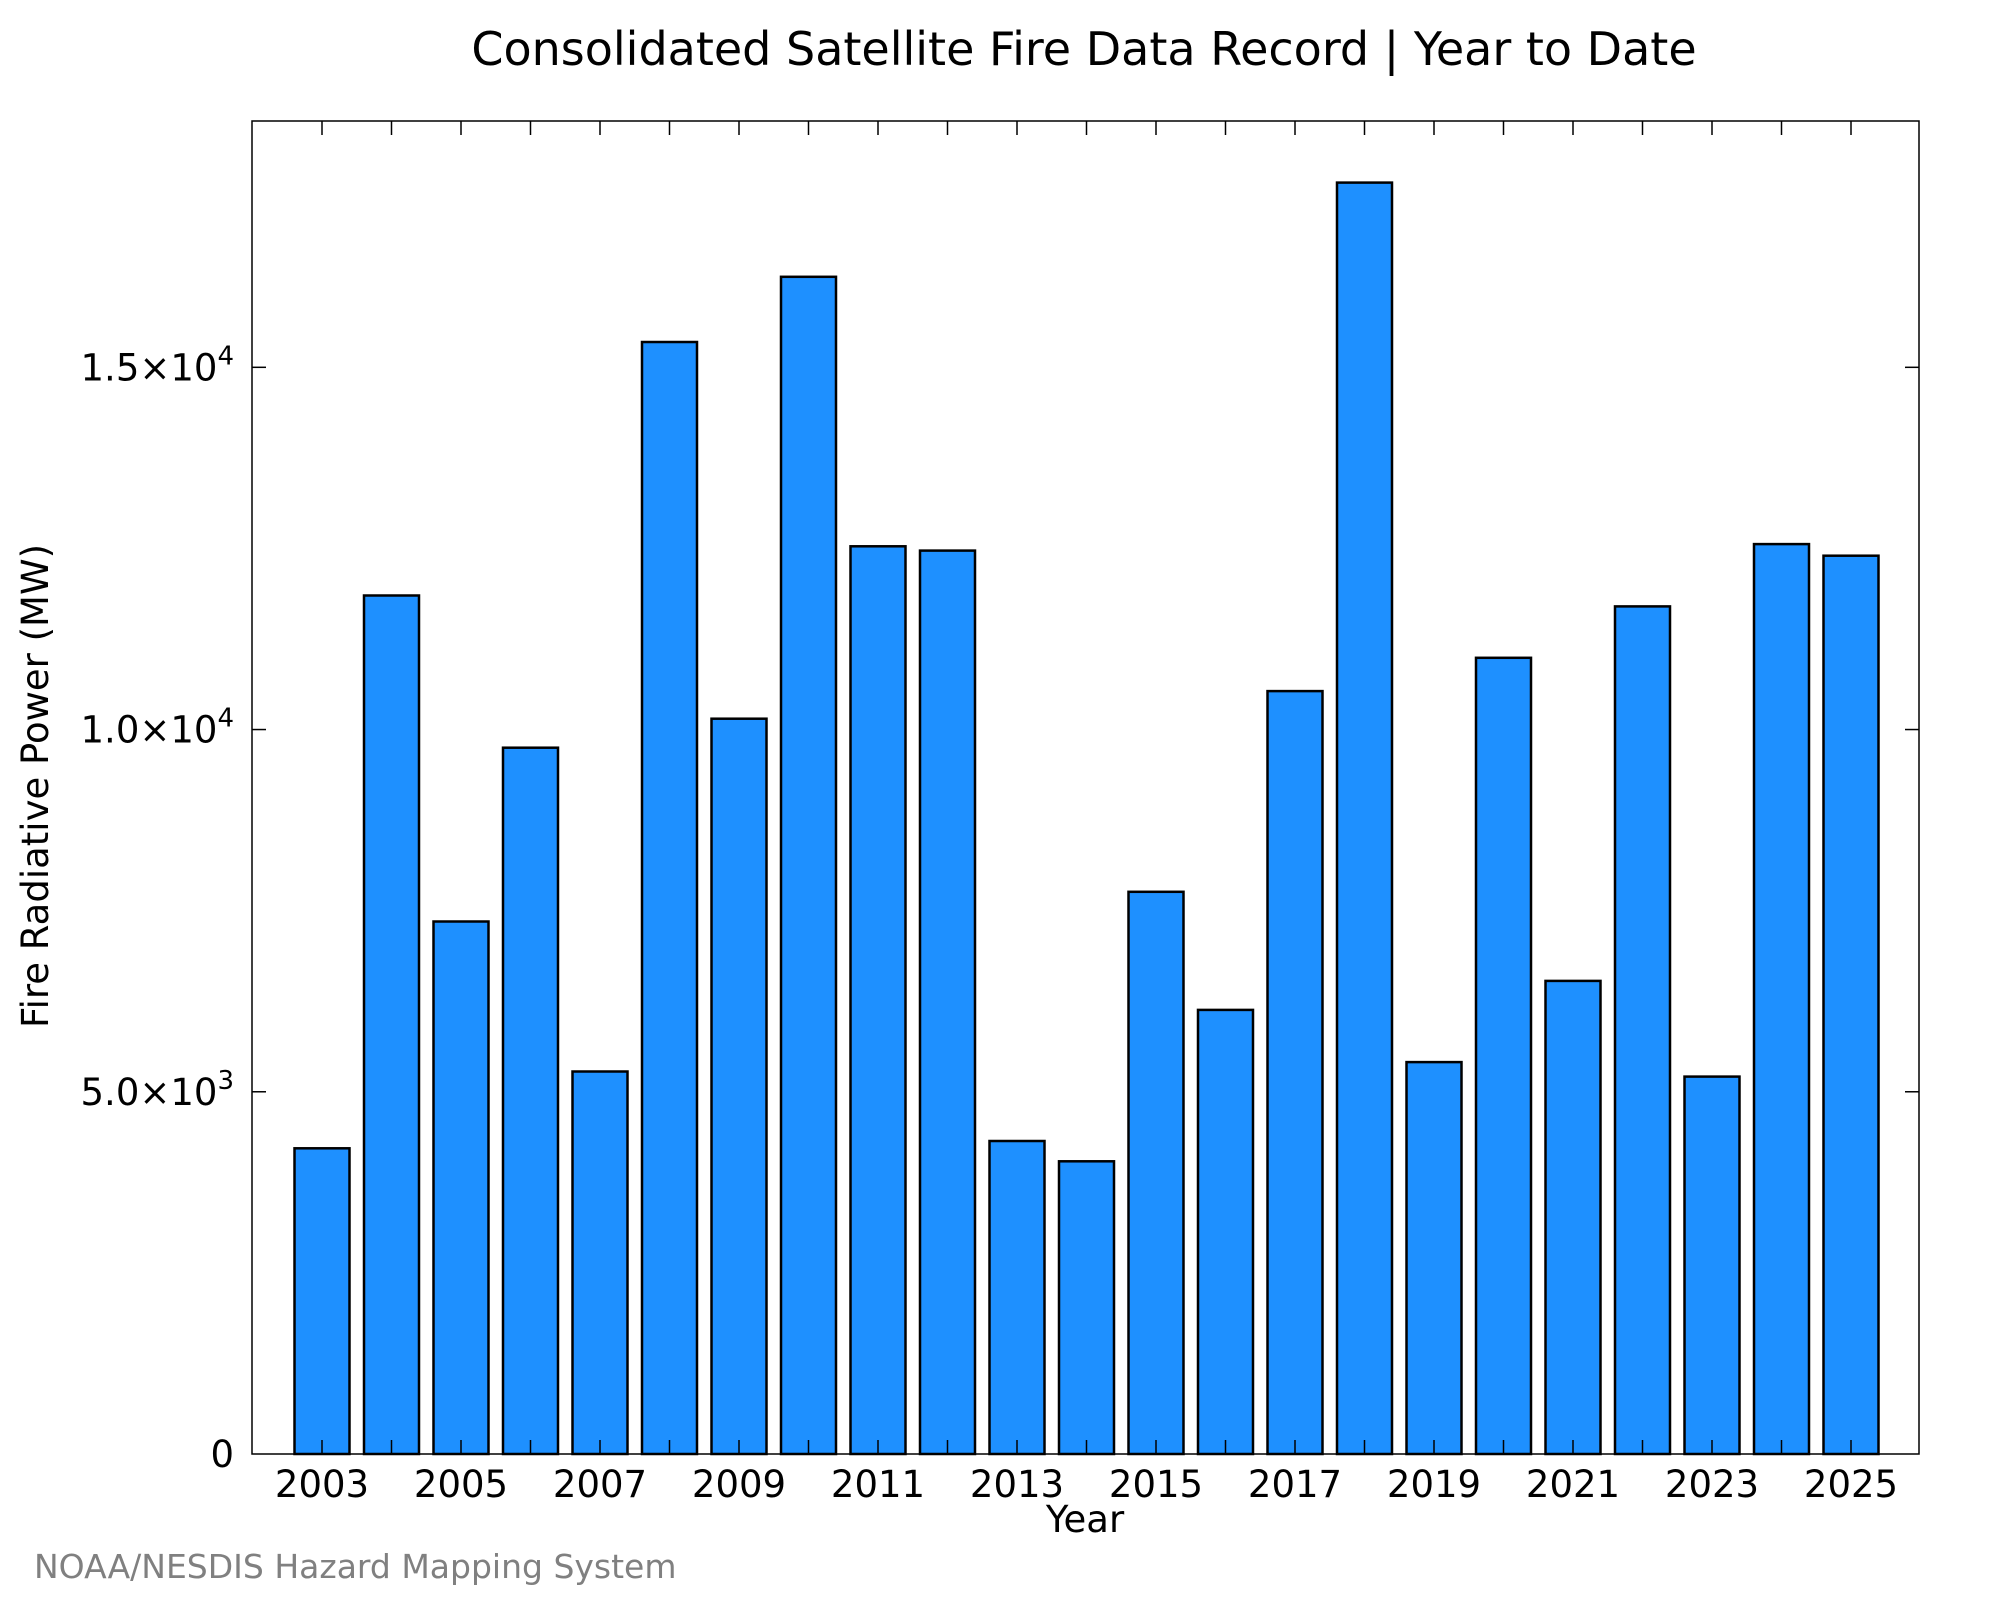 The width and height of the screenshot is (2000, 1600). What do you see at coordinates (1434, 1484) in the screenshot?
I see `x-tick-label-2019: 2019` at bounding box center [1434, 1484].